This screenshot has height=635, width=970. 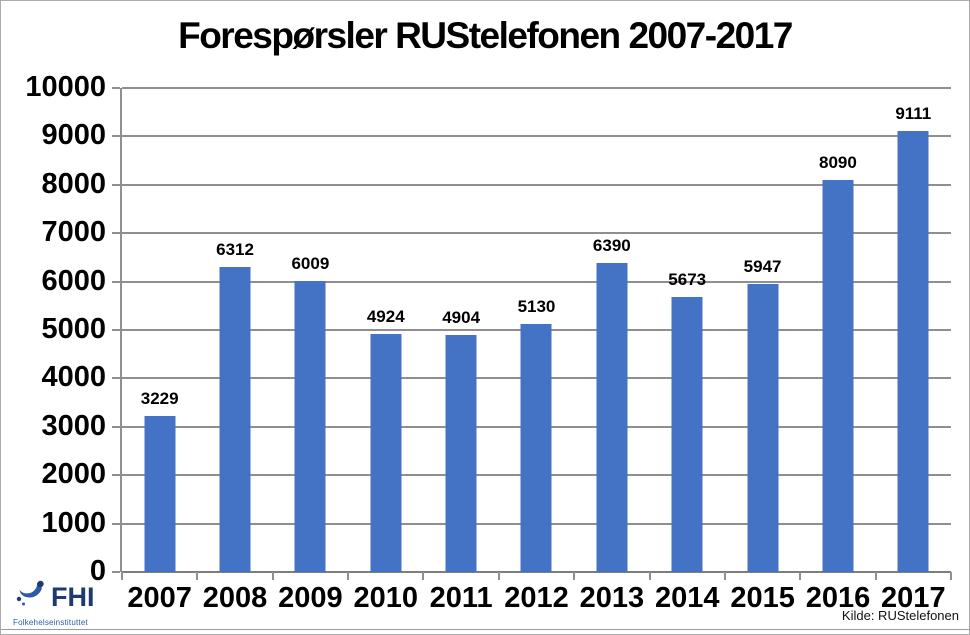 I want to click on bar-slot-2016: 8090, so click(x=837, y=330).